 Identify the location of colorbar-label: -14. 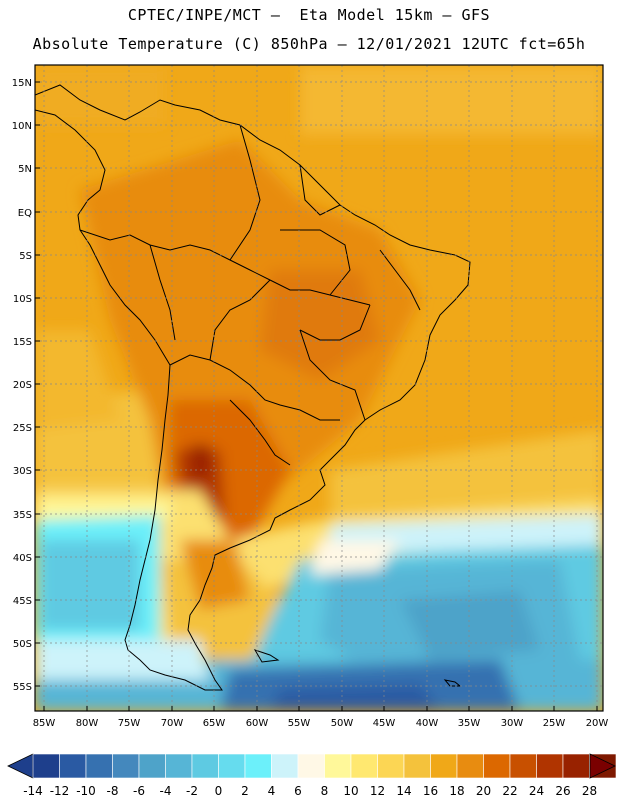
(33, 791).